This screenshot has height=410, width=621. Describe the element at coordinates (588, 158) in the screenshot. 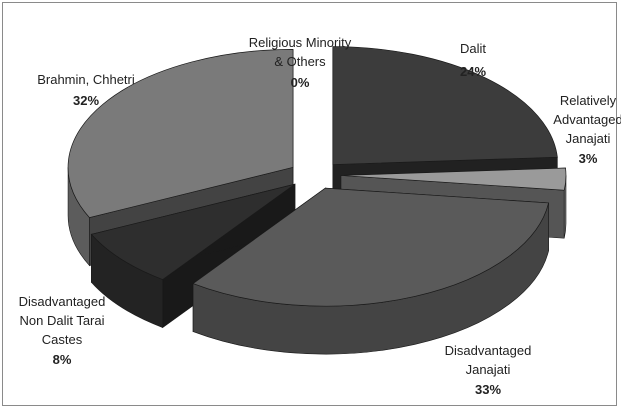

I see `percent-label: 3%` at that location.